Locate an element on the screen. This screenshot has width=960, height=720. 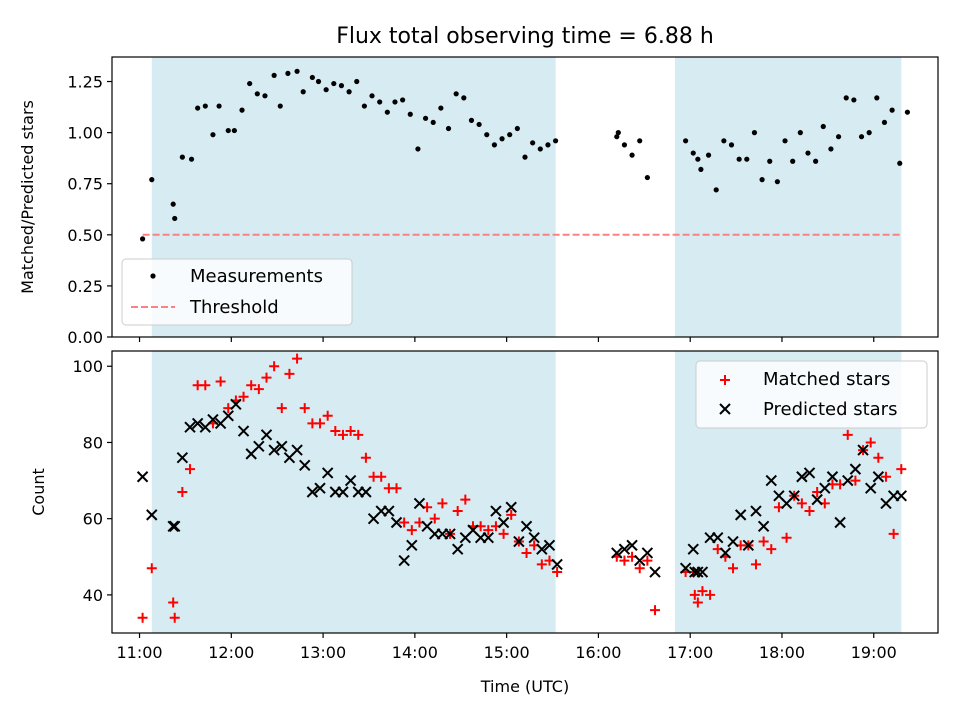
x-tick-label: 12:00 is located at coordinates (231, 652).